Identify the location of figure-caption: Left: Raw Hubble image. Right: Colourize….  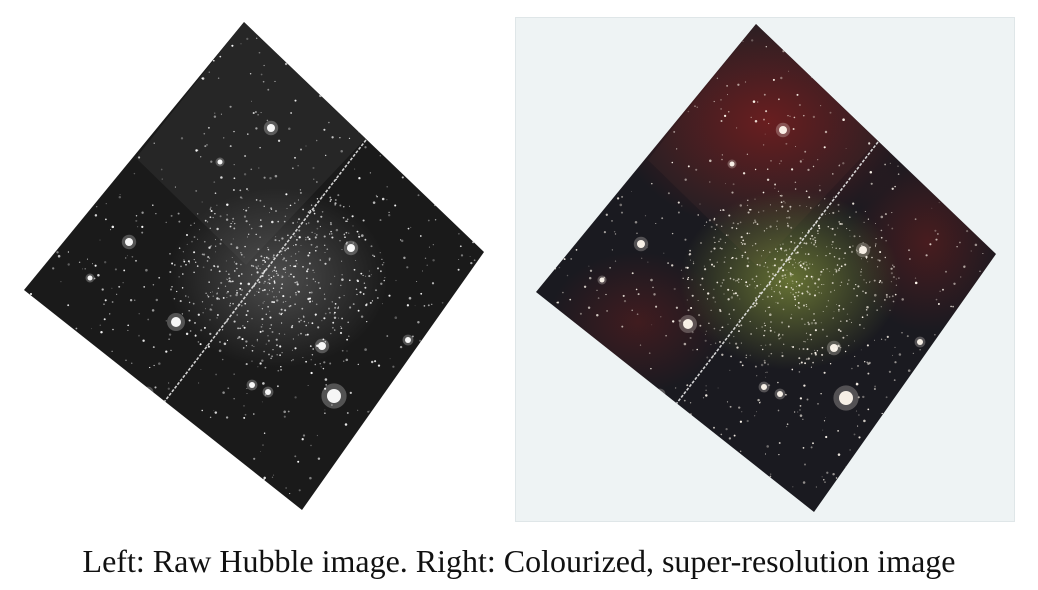
(519, 561).